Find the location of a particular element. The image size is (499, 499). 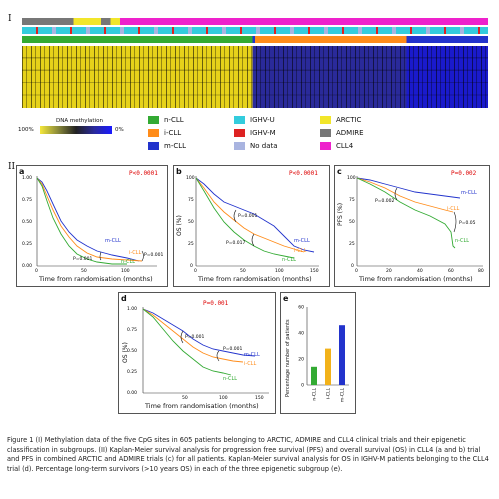

panel-letter-e: e is located at coordinates (286, 298).